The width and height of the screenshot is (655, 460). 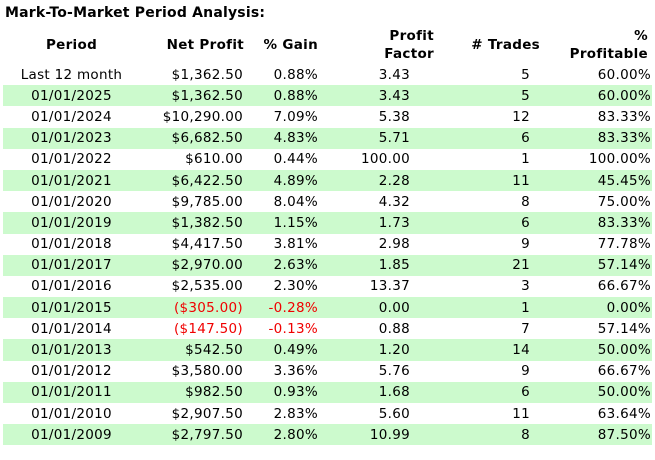 What do you see at coordinates (71, 328) in the screenshot?
I see `period-cell: 01/01/2014` at bounding box center [71, 328].